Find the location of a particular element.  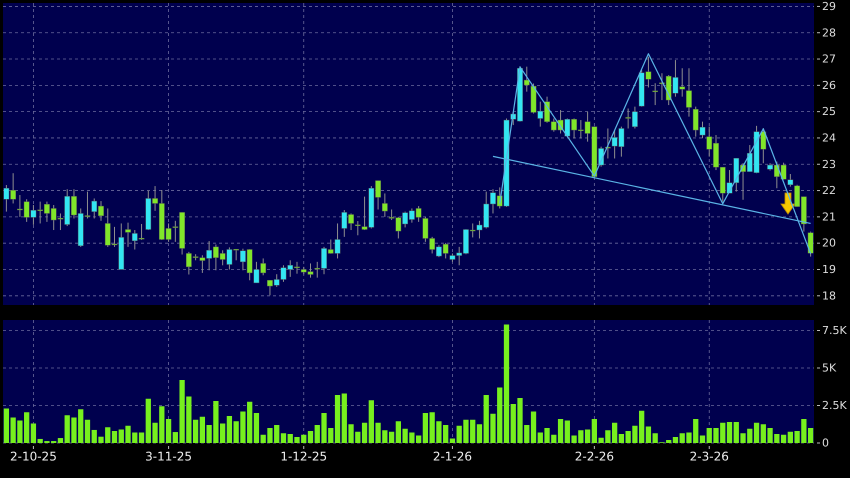

x-tick-label: 2-3-26 is located at coordinates (709, 457).